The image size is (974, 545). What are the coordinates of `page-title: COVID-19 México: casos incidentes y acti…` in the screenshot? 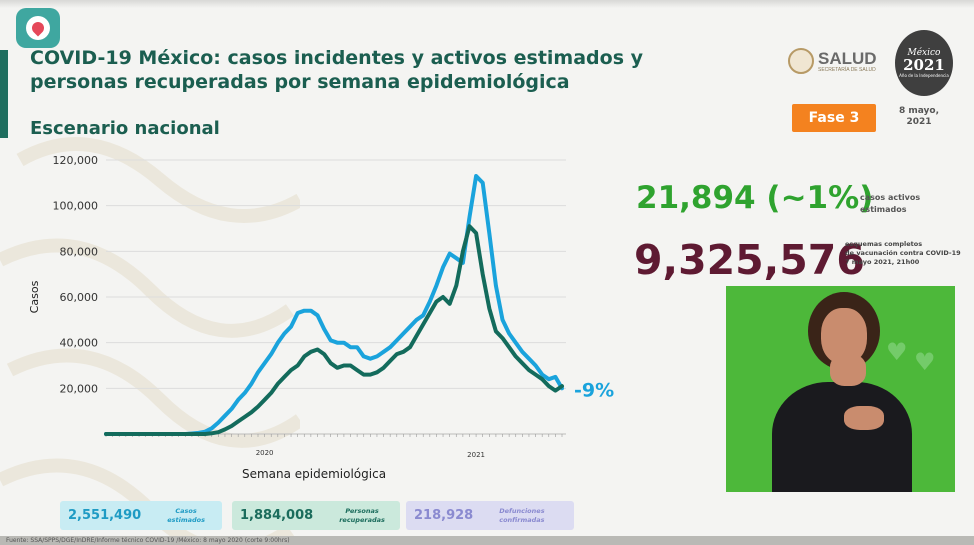 It's located at (337, 70).